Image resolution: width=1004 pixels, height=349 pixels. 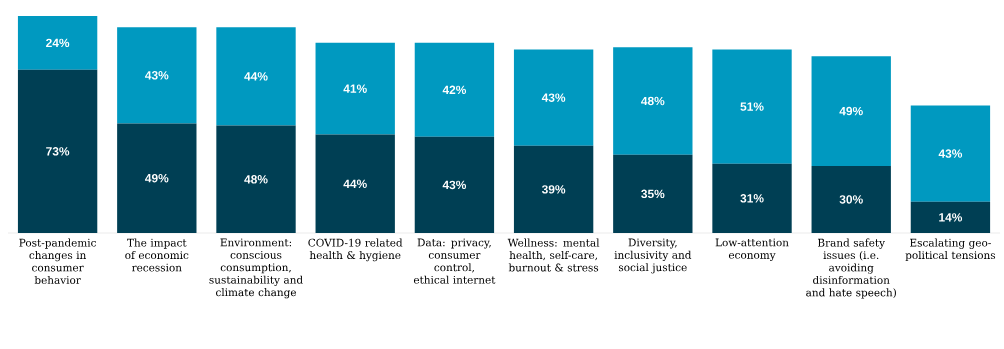 I want to click on data-label: 35%, so click(x=653, y=194).